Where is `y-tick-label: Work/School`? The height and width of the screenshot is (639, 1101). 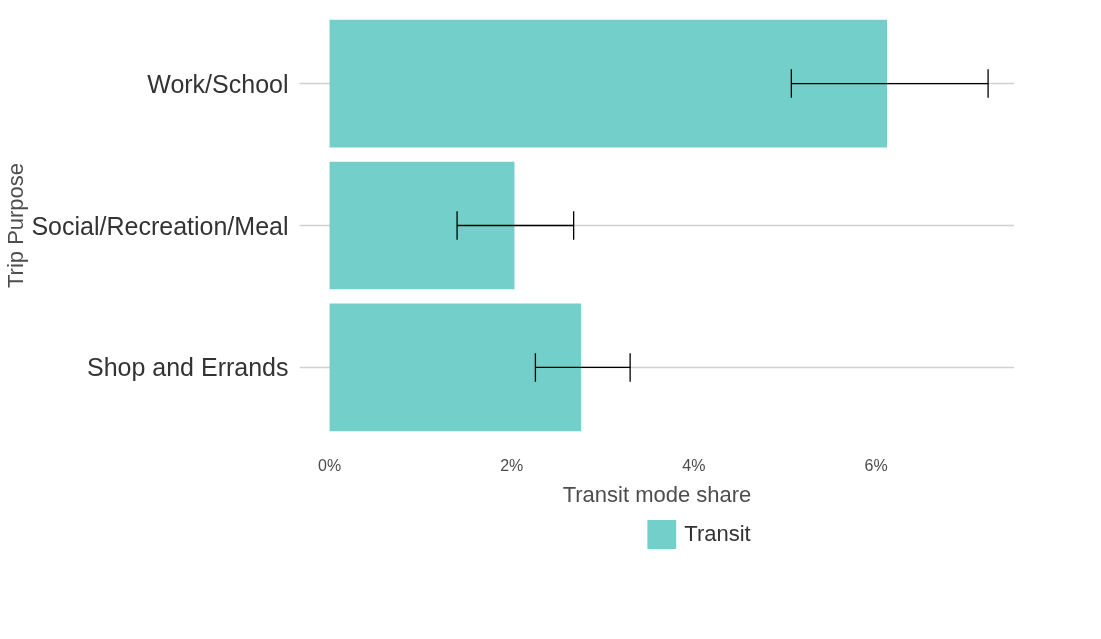
y-tick-label: Work/School is located at coordinates (218, 83).